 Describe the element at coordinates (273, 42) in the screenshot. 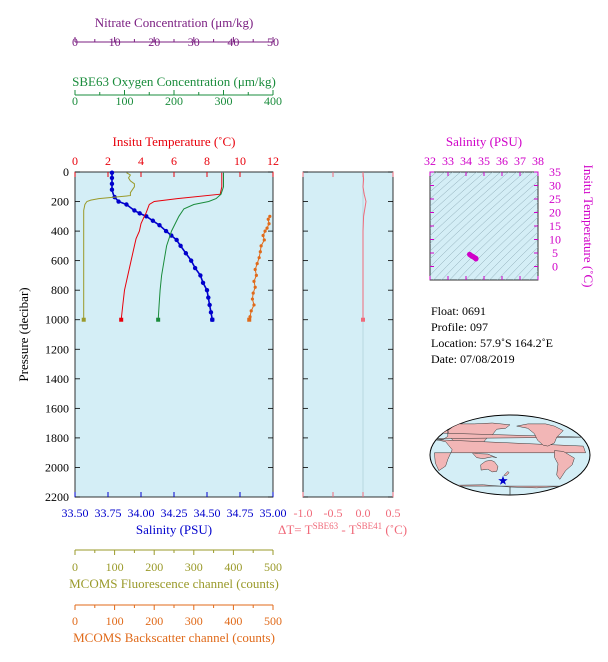

I see `nitrate-tick-label: 50` at that location.